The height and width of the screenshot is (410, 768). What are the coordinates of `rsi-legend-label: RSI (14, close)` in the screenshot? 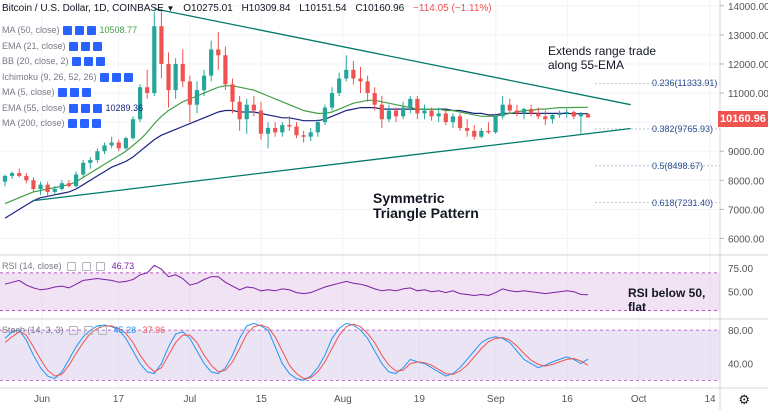 It's located at (32, 266).